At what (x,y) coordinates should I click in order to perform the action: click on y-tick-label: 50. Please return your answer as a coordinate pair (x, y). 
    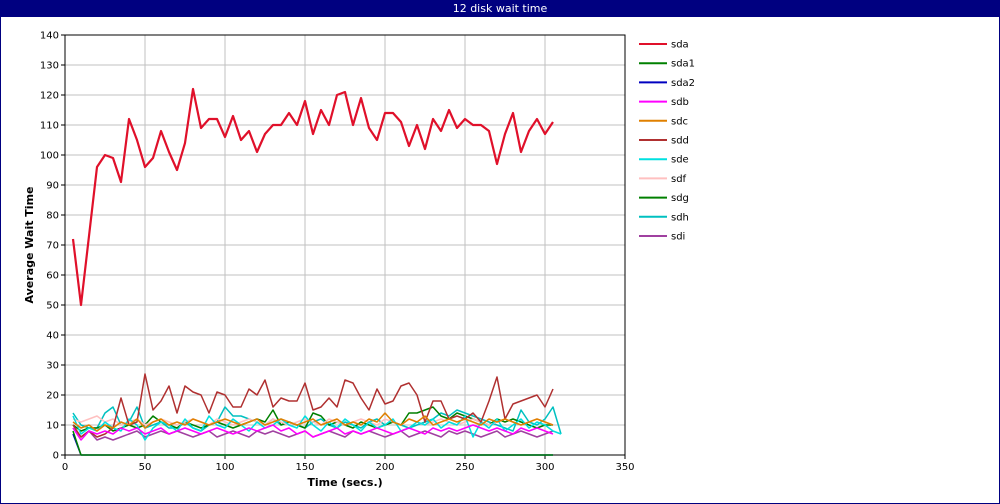
    Looking at the image, I should click on (52, 306).